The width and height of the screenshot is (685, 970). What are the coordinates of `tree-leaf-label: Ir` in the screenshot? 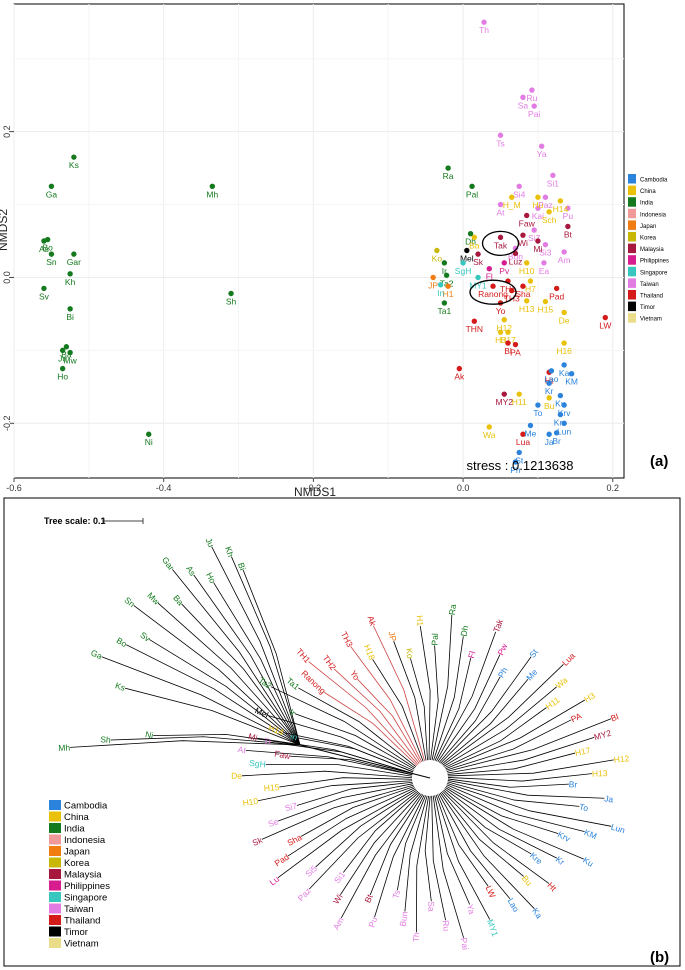 It's located at (293, 712).